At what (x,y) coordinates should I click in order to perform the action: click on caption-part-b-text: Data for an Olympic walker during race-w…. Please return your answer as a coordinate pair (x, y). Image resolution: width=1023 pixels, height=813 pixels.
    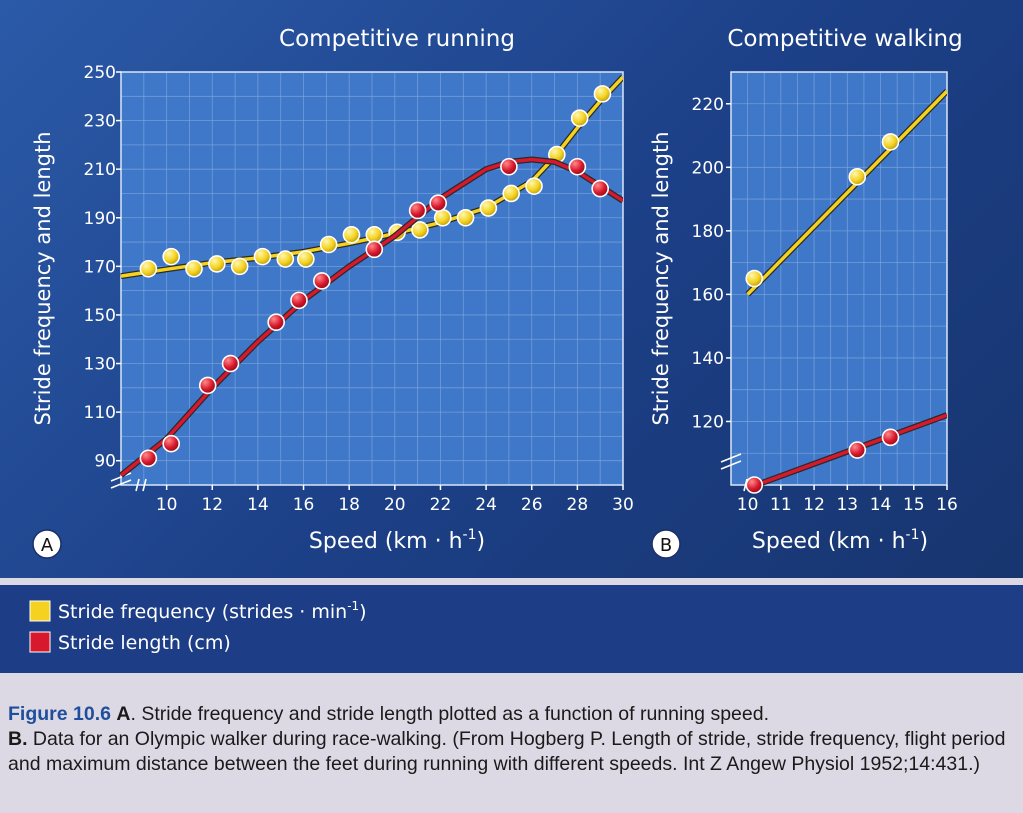
    Looking at the image, I should click on (507, 751).